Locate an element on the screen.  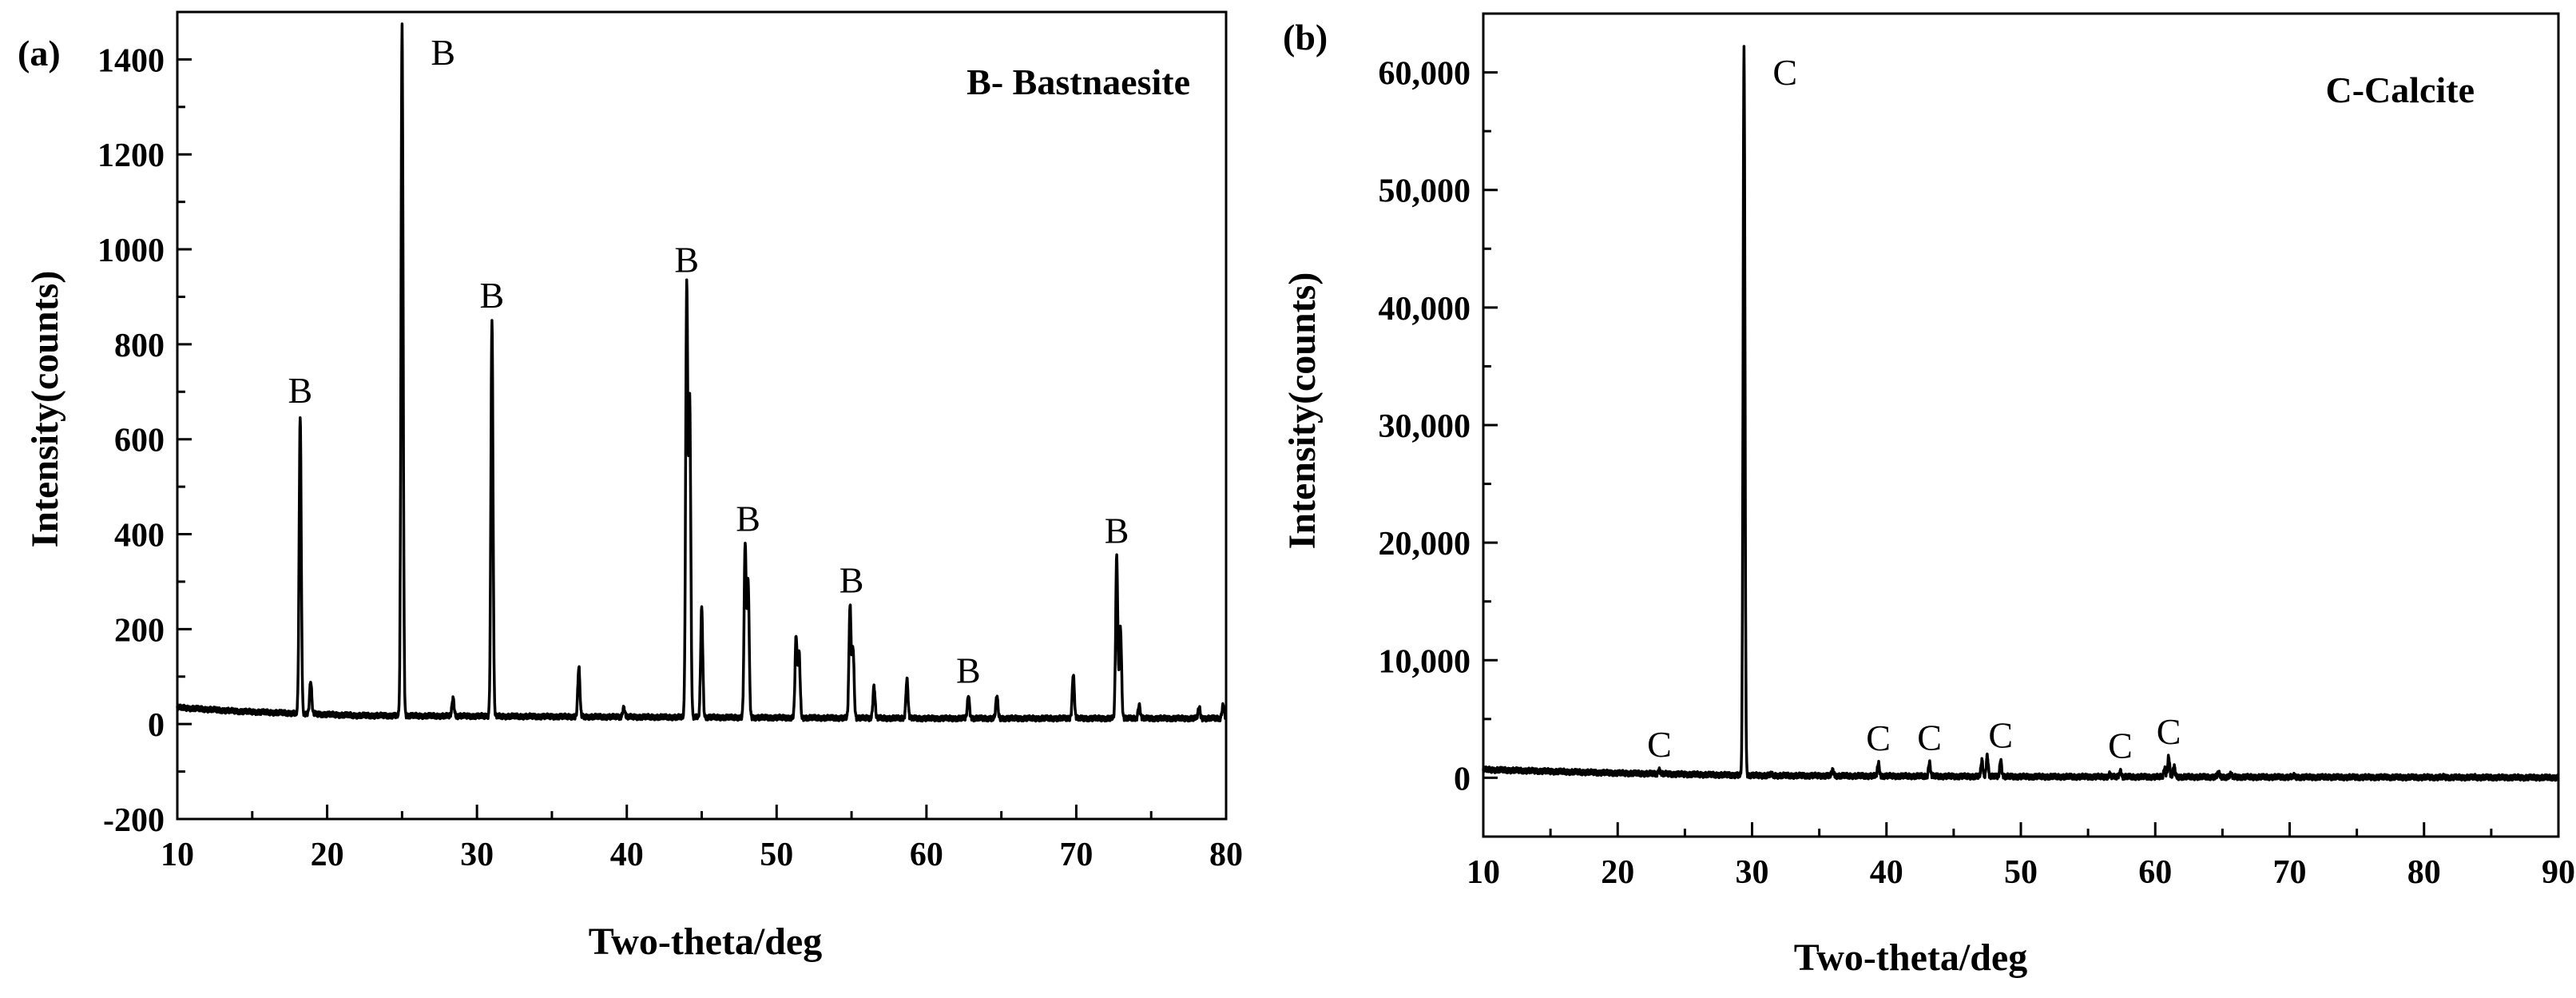
y-tick-label: 1200 is located at coordinates (131, 155).